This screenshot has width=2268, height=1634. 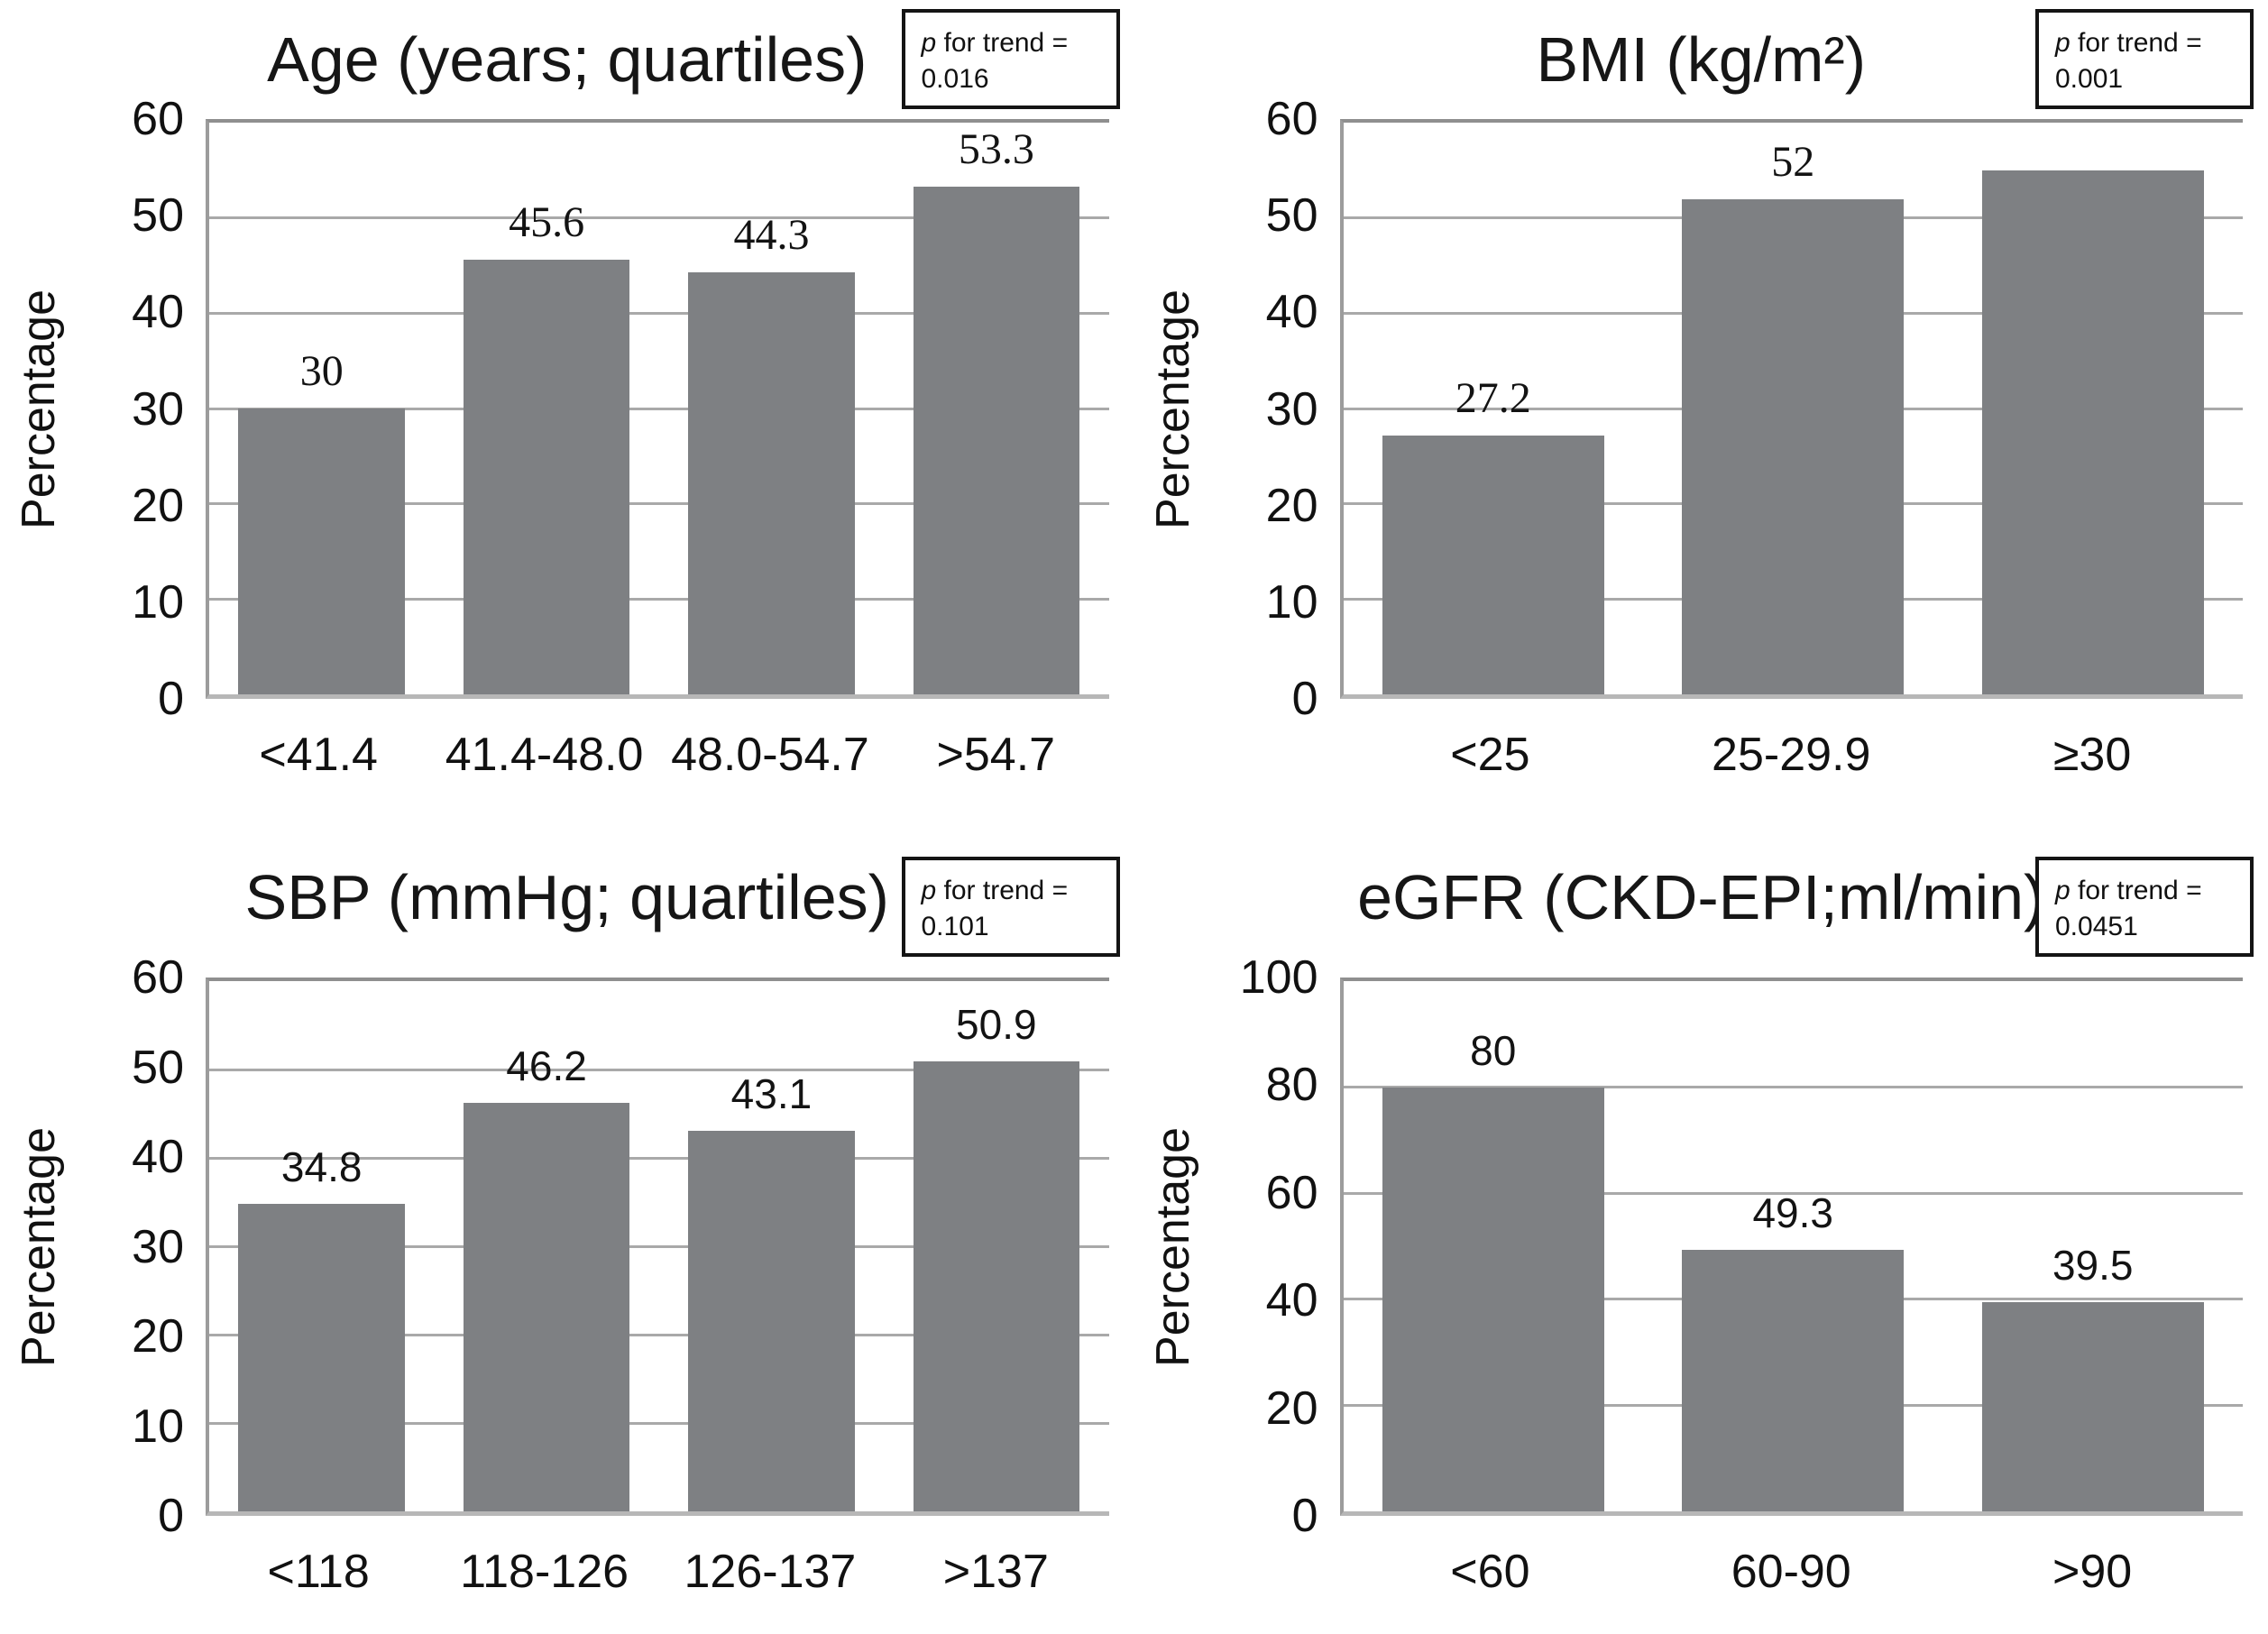 I want to click on bars-row: 80 49.3 39.5, so click(x=1794, y=1246).